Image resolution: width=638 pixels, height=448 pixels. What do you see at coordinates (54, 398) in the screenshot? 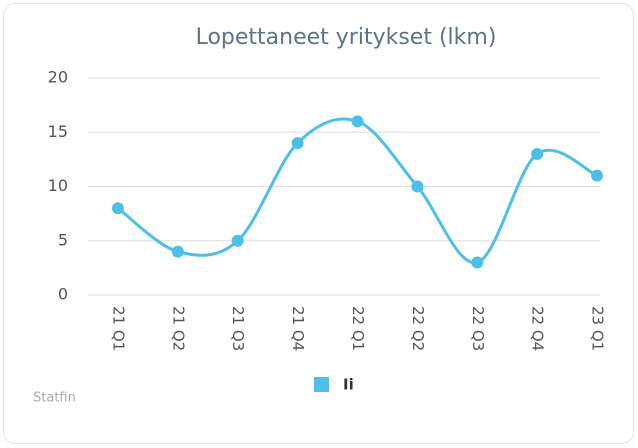
I see `credit: Statfin` at bounding box center [54, 398].